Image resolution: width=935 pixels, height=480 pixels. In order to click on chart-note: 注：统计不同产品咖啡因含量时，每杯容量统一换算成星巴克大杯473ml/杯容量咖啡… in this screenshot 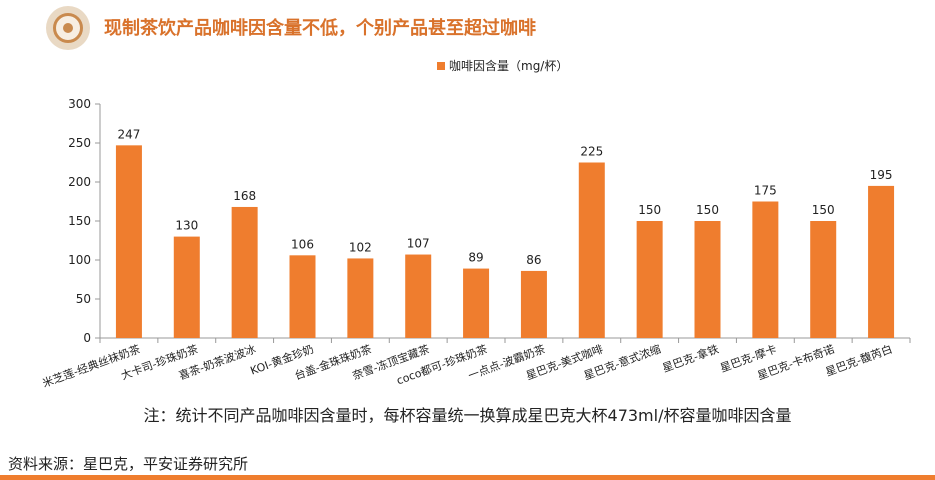, I will do `click(467, 415)`.